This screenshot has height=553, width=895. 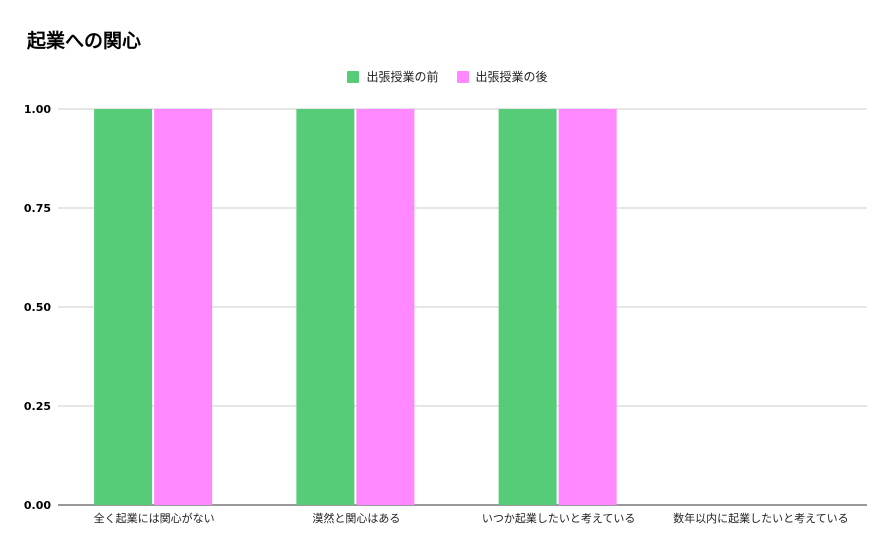 What do you see at coordinates (37, 505) in the screenshot?
I see `y-tick-label: 0.00` at bounding box center [37, 505].